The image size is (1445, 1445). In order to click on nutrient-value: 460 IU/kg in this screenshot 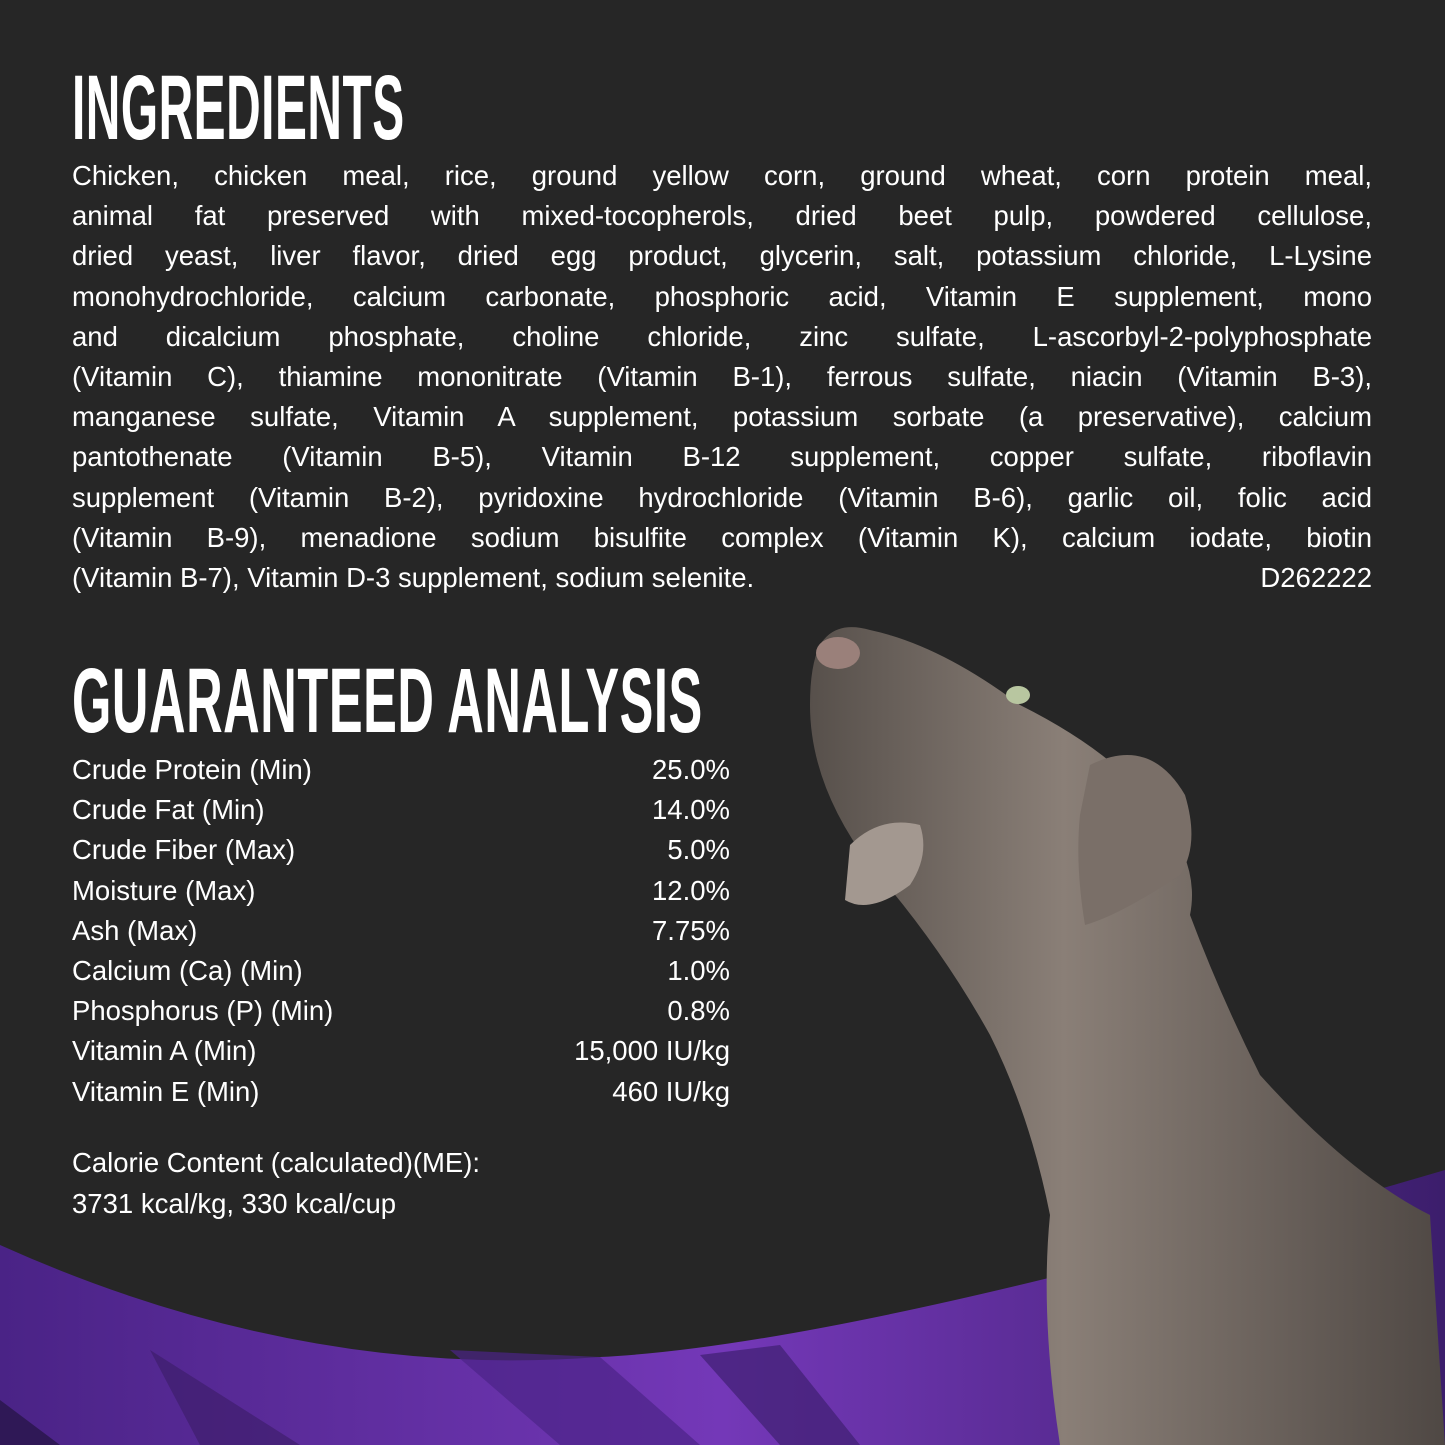, I will do `click(671, 1091)`.